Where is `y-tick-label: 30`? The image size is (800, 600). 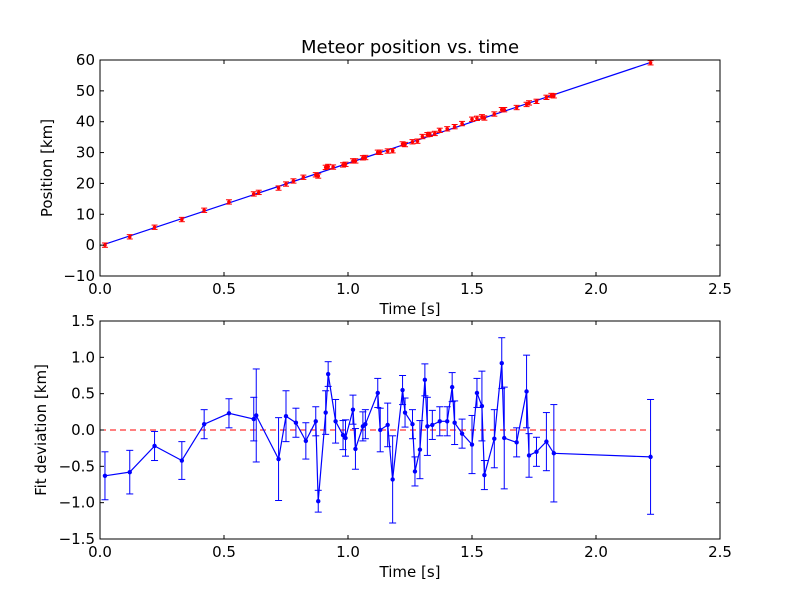
y-tick-label: 30 is located at coordinates (85, 153).